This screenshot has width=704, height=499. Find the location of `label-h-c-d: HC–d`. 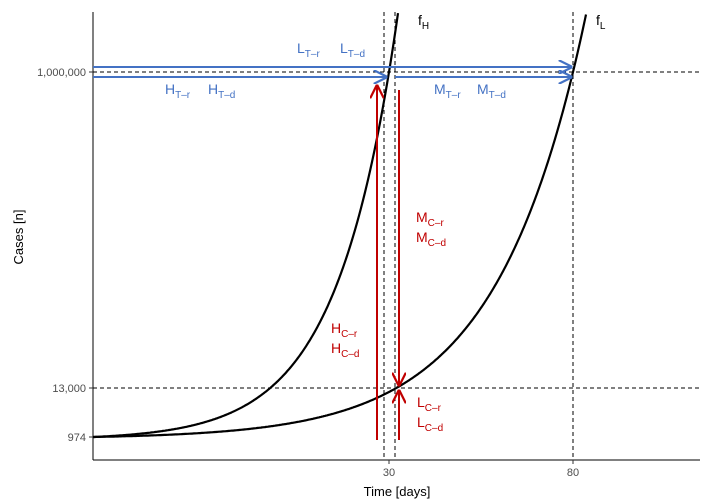

label-h-c-d: HC–d is located at coordinates (345, 350).